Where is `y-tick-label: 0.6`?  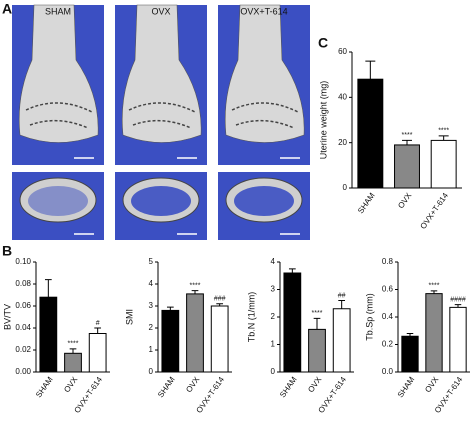
y-tick-label: 0.6 is located at coordinates (388, 289).